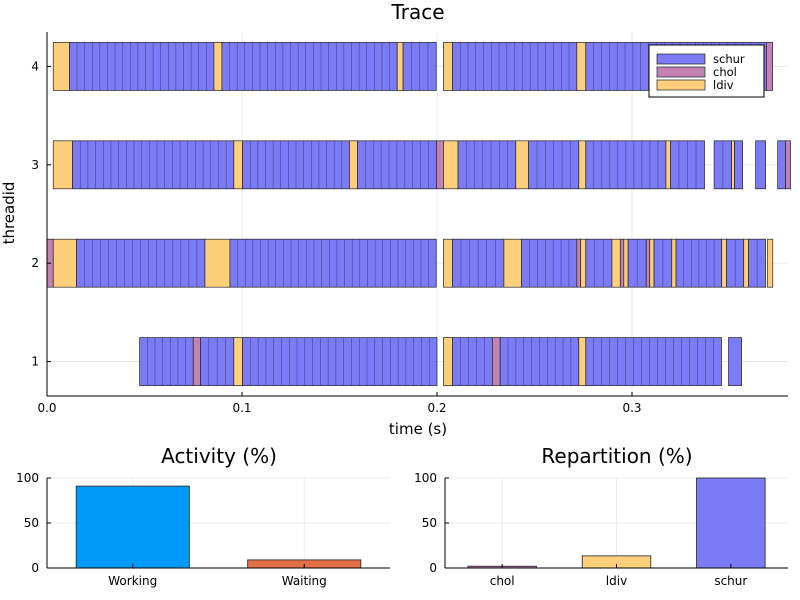  What do you see at coordinates (616, 456) in the screenshot?
I see `repartition-title: Repartition (%)` at bounding box center [616, 456].